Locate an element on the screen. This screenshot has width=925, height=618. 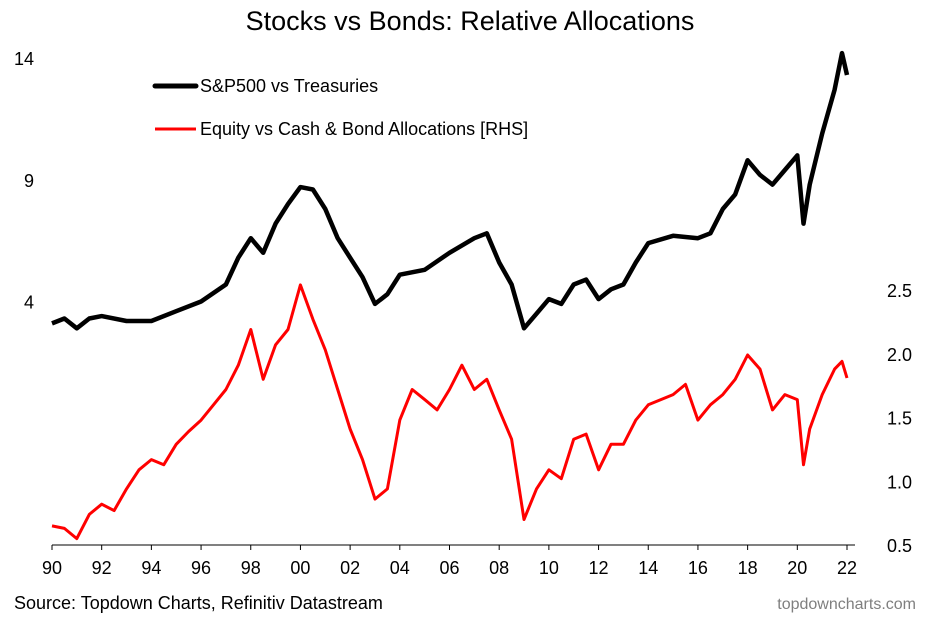
left-tick-label: 9 is located at coordinates (29, 181).